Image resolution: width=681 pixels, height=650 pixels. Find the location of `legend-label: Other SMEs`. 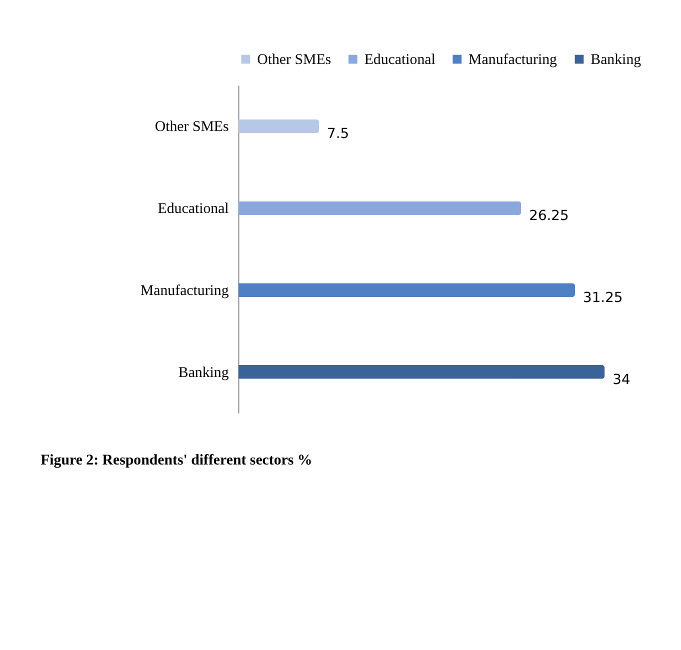

legend-label: Other SMEs is located at coordinates (294, 60).